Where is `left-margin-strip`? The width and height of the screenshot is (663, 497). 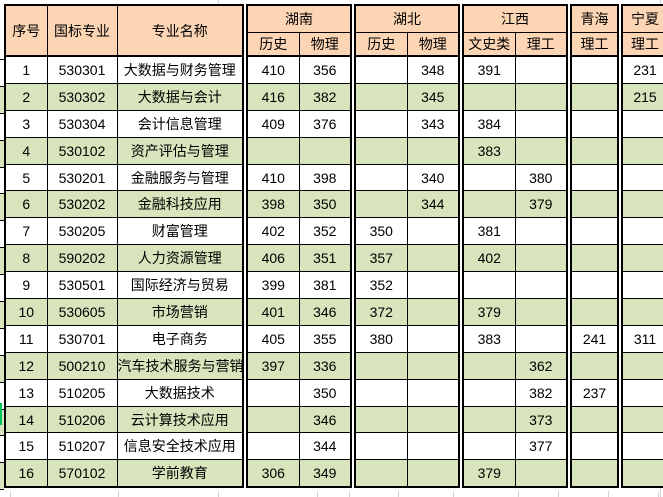 left-margin-strip is located at coordinates (2, 247).